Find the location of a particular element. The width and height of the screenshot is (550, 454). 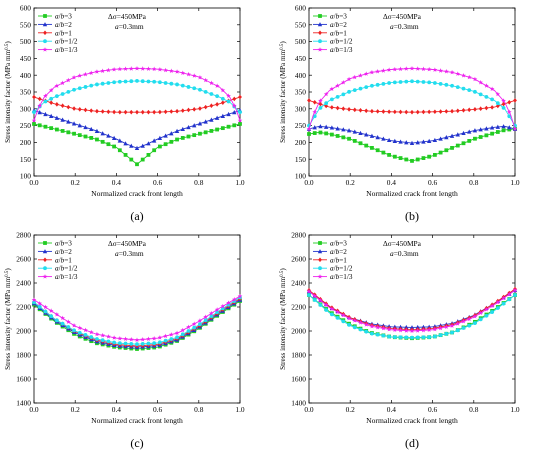

legend-entry: a/b=3 is located at coordinates (330, 244).